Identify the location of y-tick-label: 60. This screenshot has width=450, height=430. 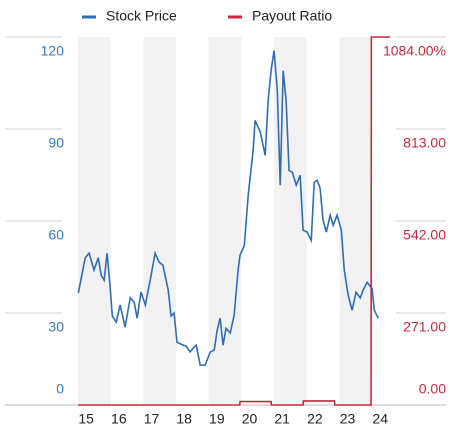
(56, 235).